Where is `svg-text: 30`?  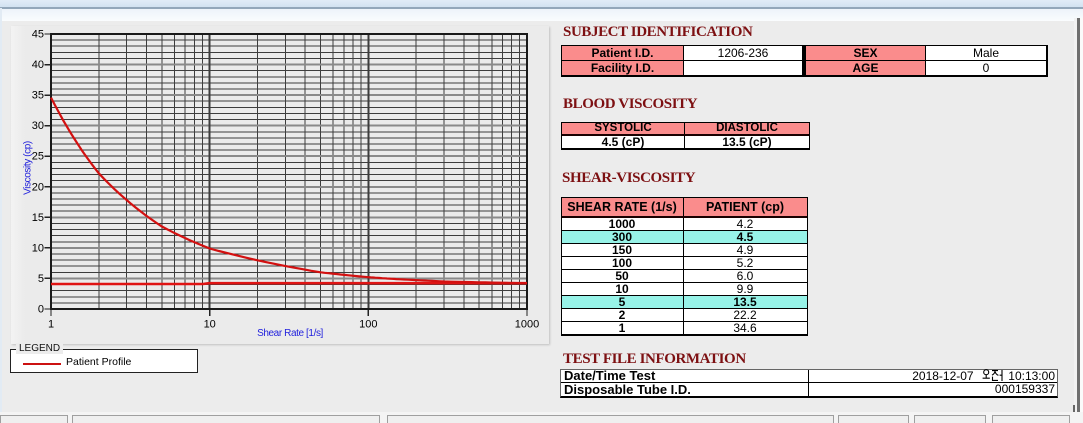
svg-text: 30 is located at coordinates (38, 126).